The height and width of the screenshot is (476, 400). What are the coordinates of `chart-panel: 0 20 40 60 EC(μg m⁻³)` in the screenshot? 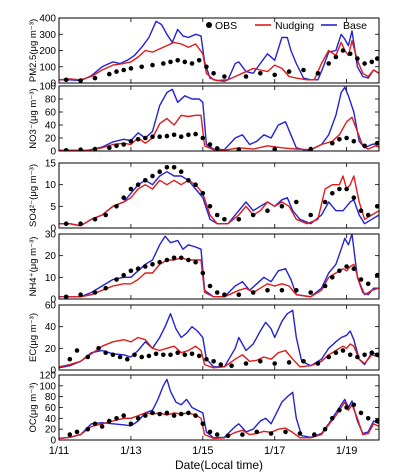 It's located at (204, 339).